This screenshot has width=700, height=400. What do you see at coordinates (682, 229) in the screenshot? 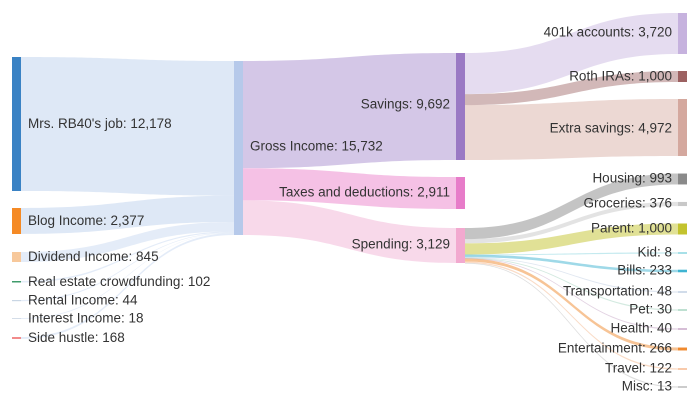
I see `node-parent` at bounding box center [682, 229].